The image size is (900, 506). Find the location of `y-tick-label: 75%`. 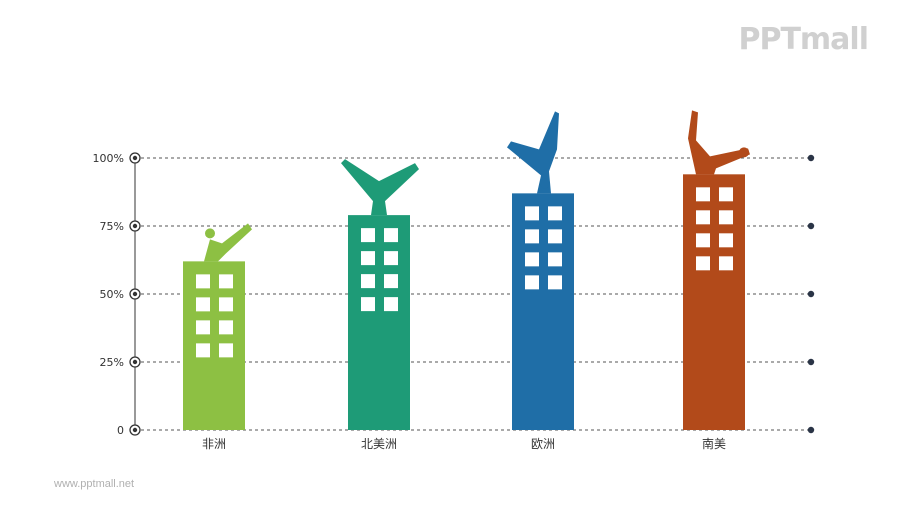

y-tick-label: 75% is located at coordinates (112, 226).